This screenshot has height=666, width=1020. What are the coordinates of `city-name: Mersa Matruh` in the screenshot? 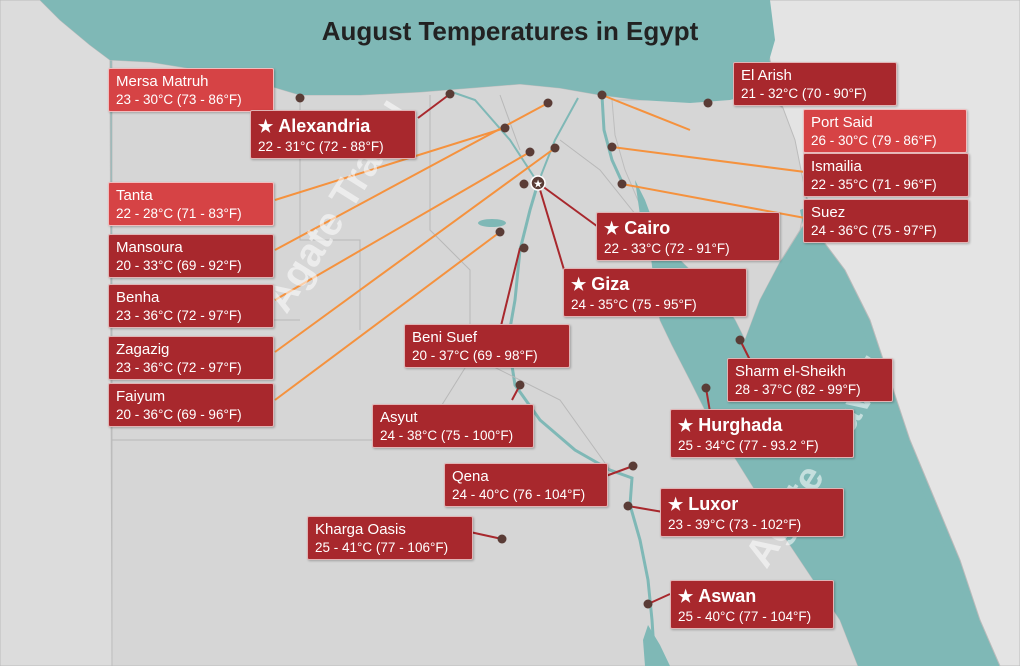 It's located at (162, 81).